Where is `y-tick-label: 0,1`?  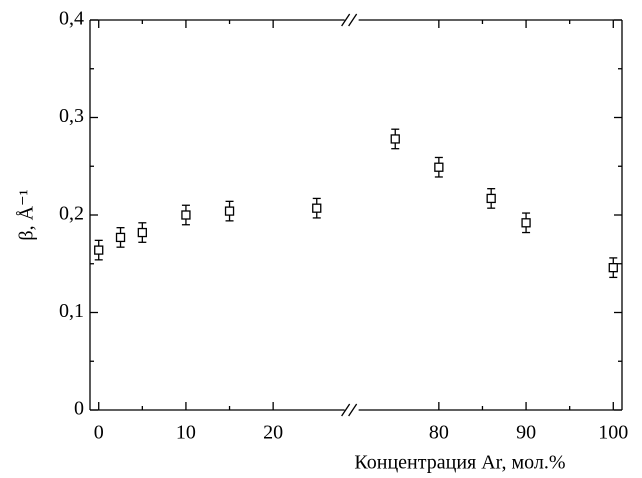 y-tick-label: 0,1 is located at coordinates (71, 311).